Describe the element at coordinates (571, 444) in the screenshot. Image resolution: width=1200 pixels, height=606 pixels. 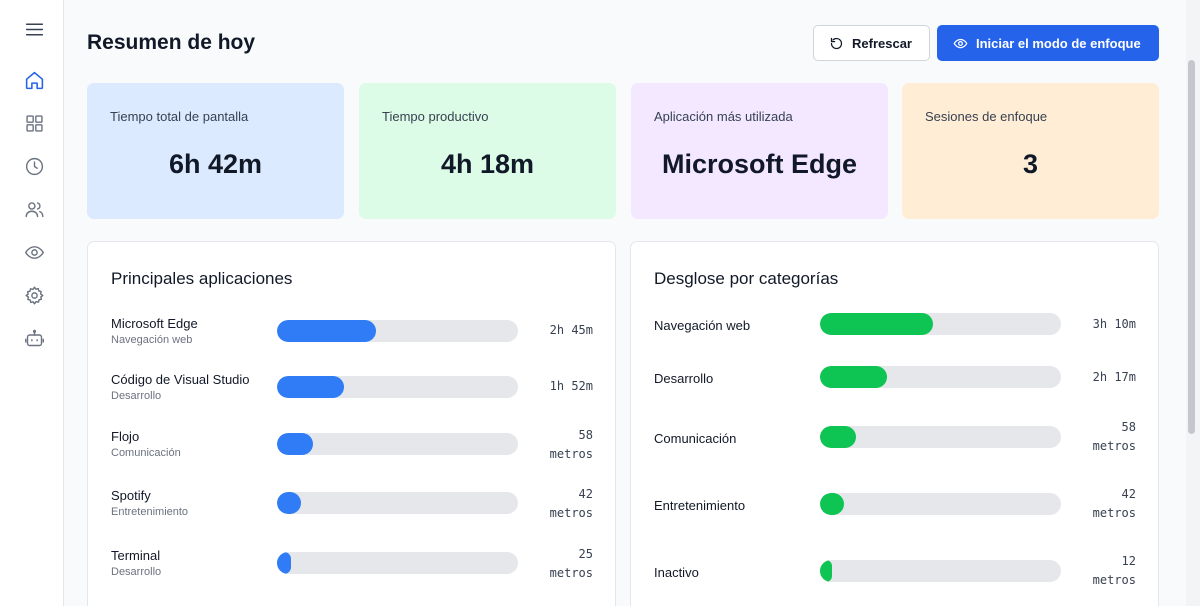
I see `app-time: 58 metros` at that location.